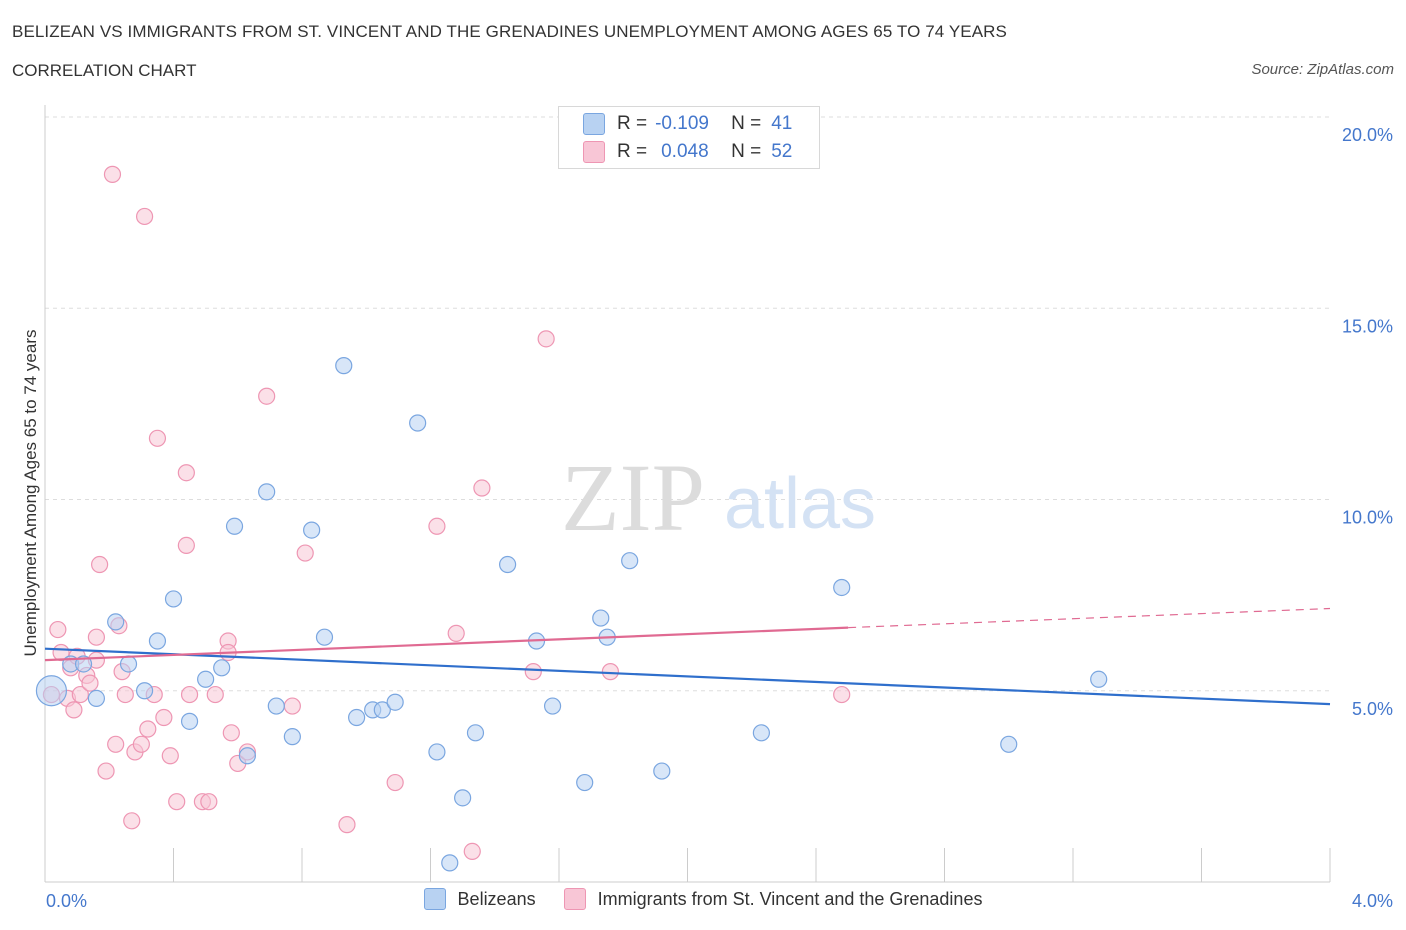  I want to click on trend-line-immigrants-extension, so click(1089, 618).